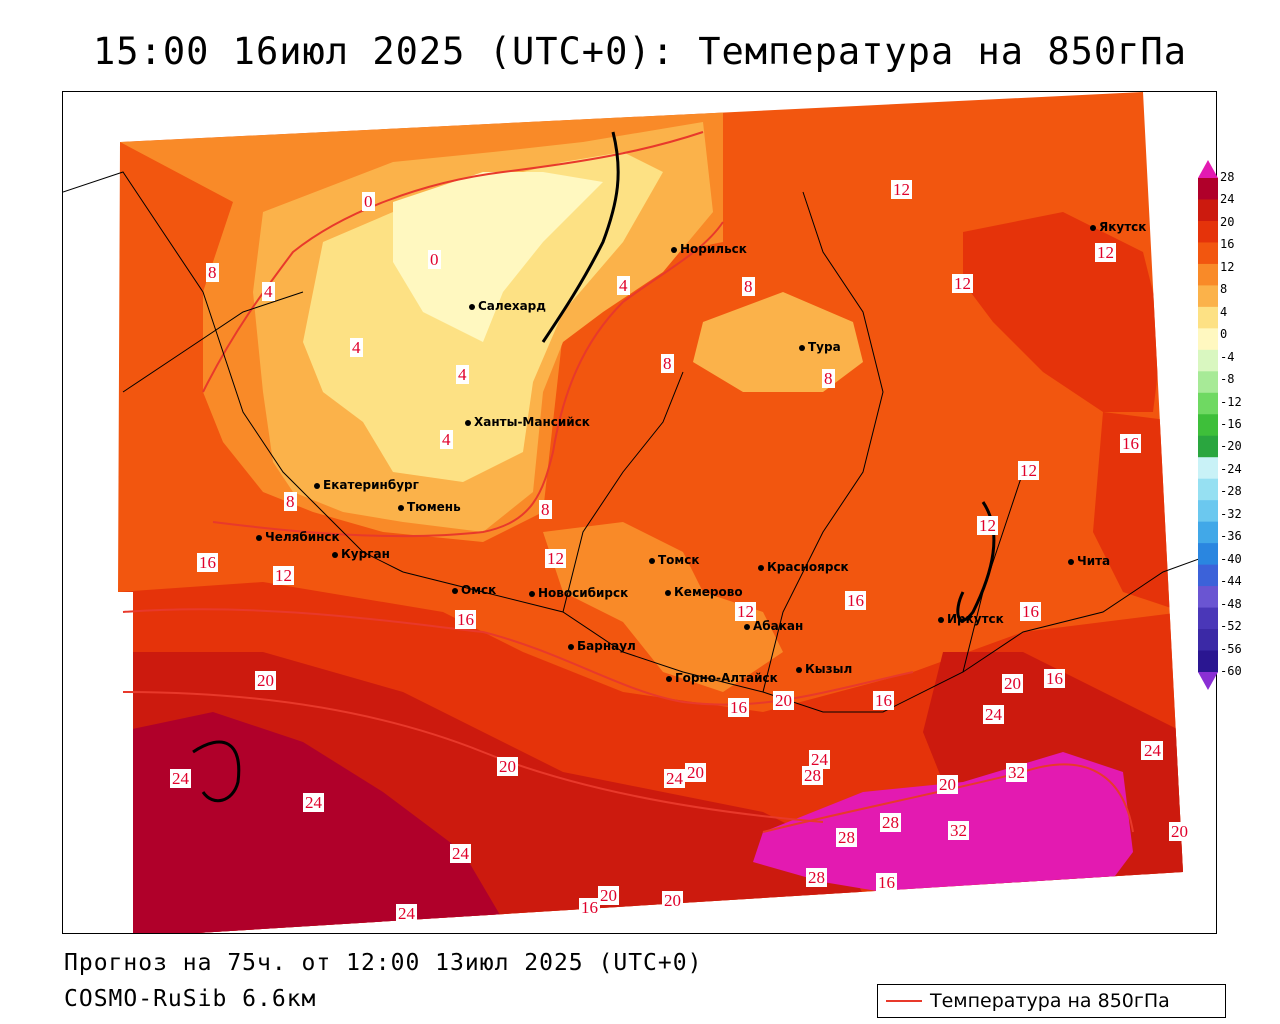  What do you see at coordinates (190, 999) in the screenshot?
I see `model-name: COSMO-RuSib 6.6км` at bounding box center [190, 999].